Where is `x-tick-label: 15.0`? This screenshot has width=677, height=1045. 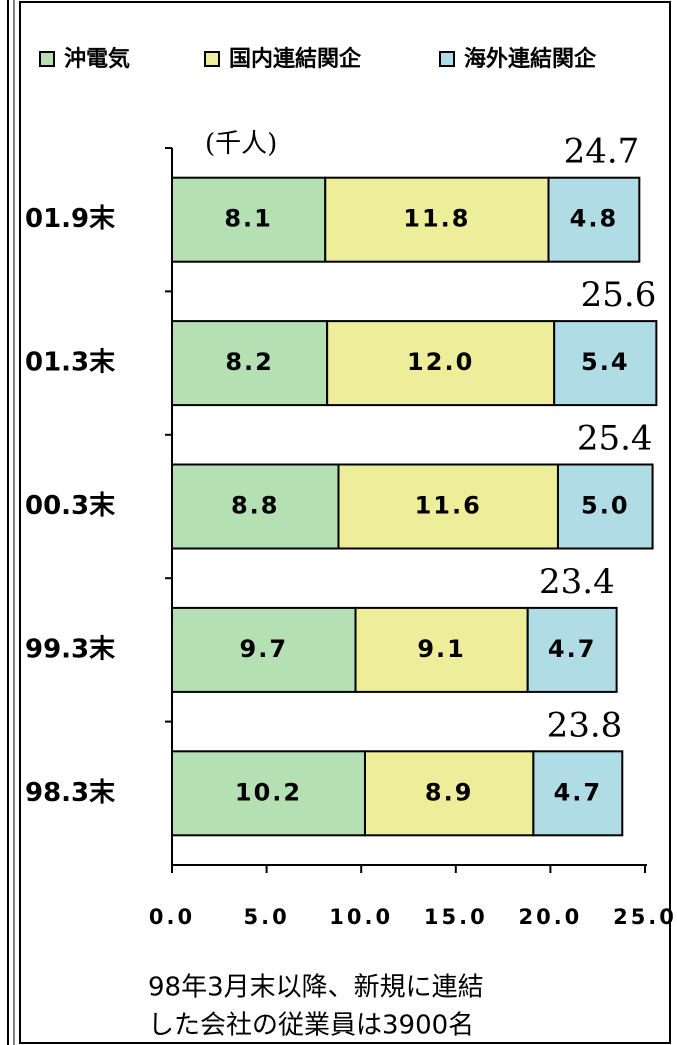
x-tick-label: 15.0 is located at coordinates (456, 917).